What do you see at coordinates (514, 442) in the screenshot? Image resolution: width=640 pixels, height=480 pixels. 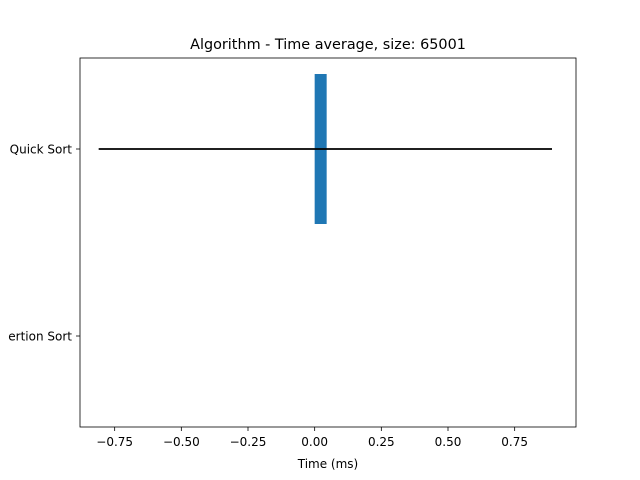 I see `x-tick-label-6: 0.75` at bounding box center [514, 442].